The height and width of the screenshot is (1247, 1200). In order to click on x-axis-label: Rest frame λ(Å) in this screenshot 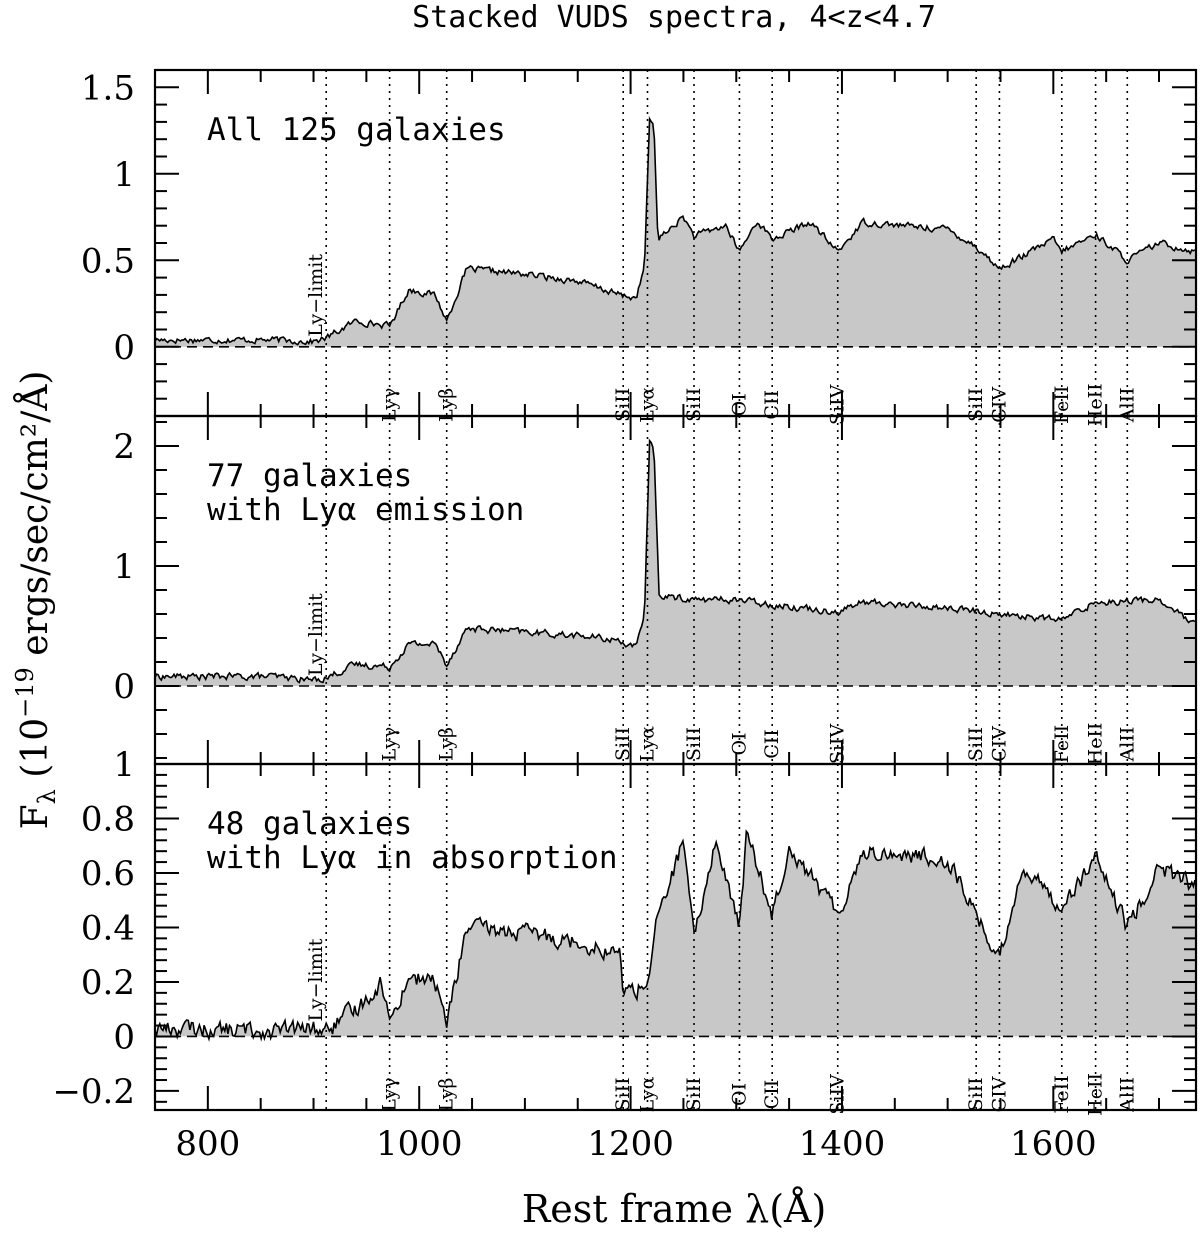, I will do `click(674, 1209)`.